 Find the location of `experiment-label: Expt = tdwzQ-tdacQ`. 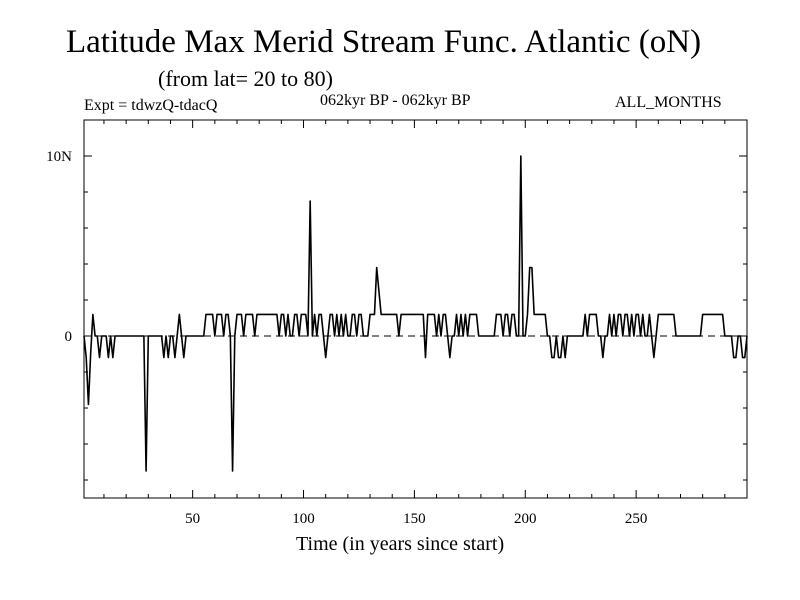

experiment-label: Expt = tdwzQ-tdacQ is located at coordinates (151, 105).